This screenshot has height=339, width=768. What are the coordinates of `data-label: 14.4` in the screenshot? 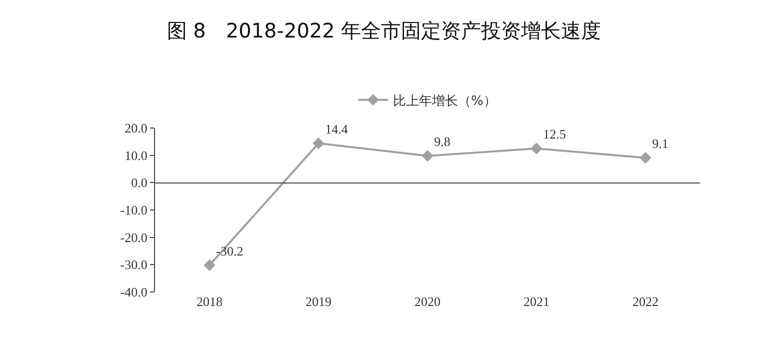 It's located at (336, 128).